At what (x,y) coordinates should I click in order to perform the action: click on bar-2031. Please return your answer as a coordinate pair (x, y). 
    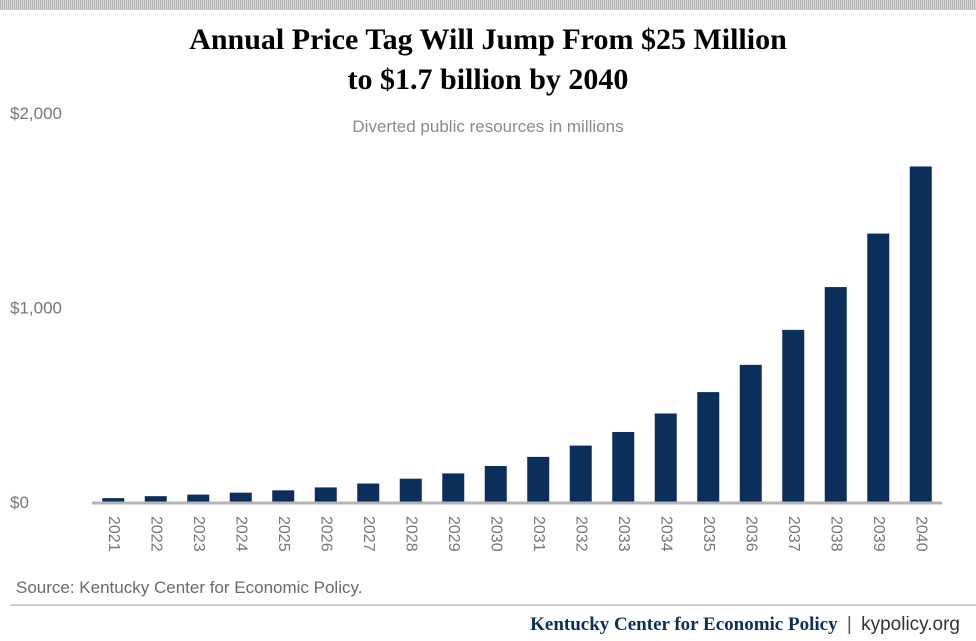
    Looking at the image, I should click on (538, 479).